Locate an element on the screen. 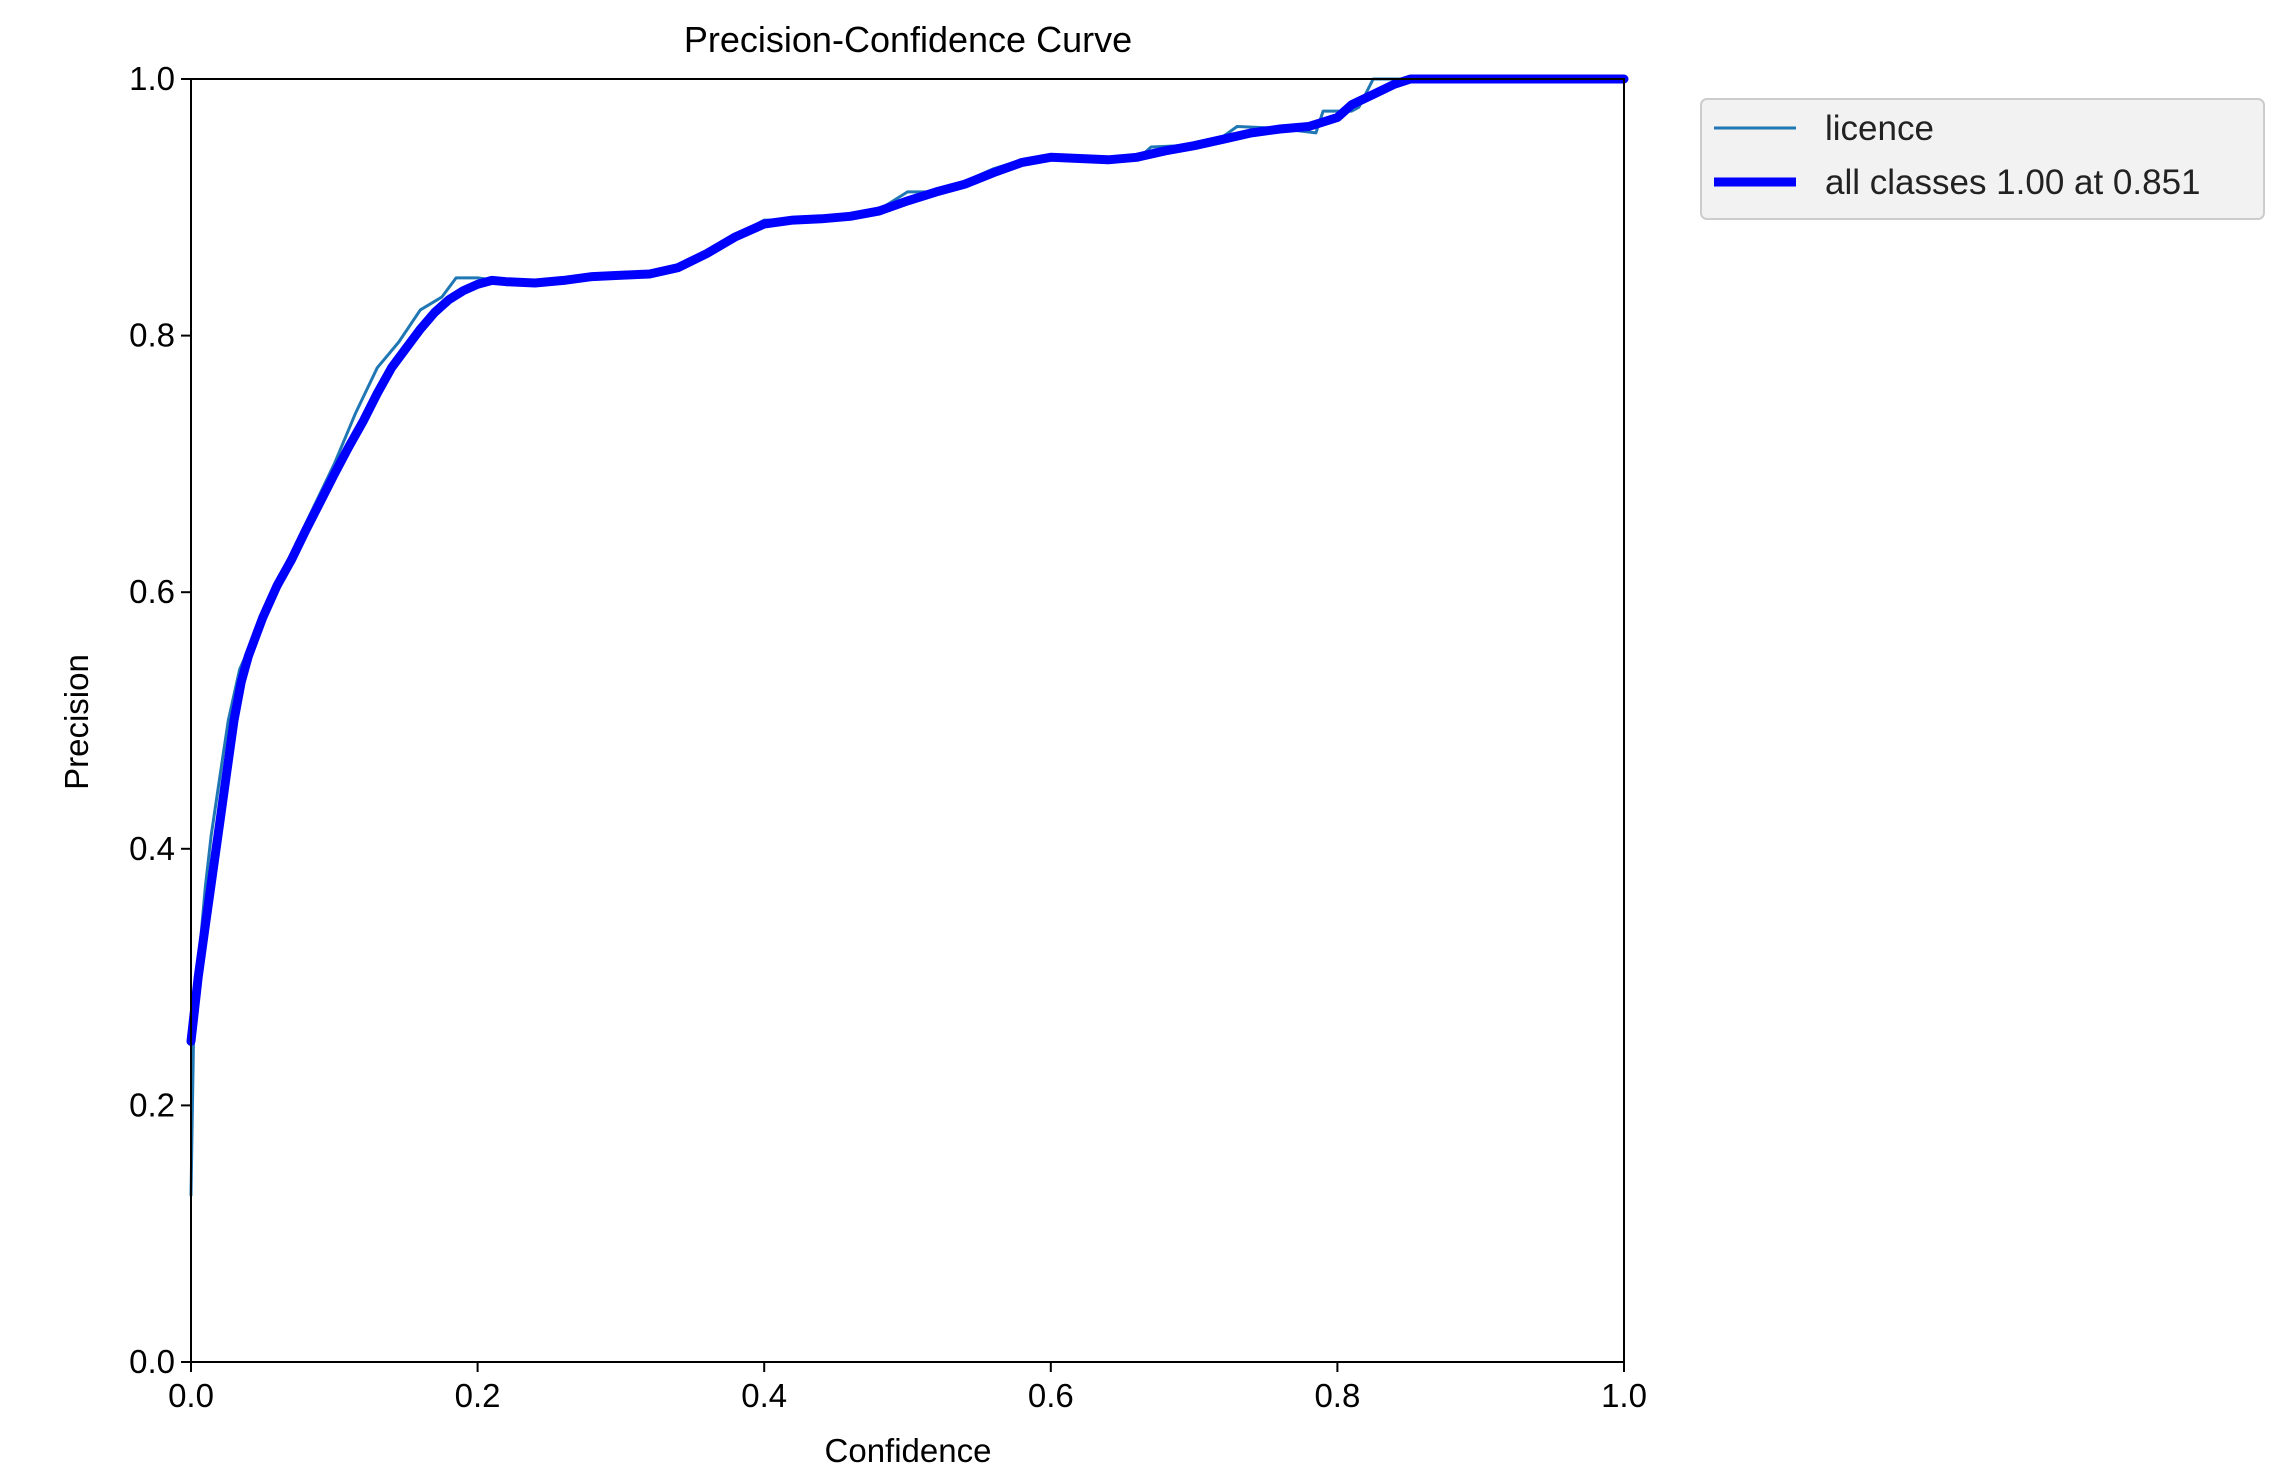 This screenshot has height=1476, width=2295. y-tick-label: 0.4 is located at coordinates (152, 848).